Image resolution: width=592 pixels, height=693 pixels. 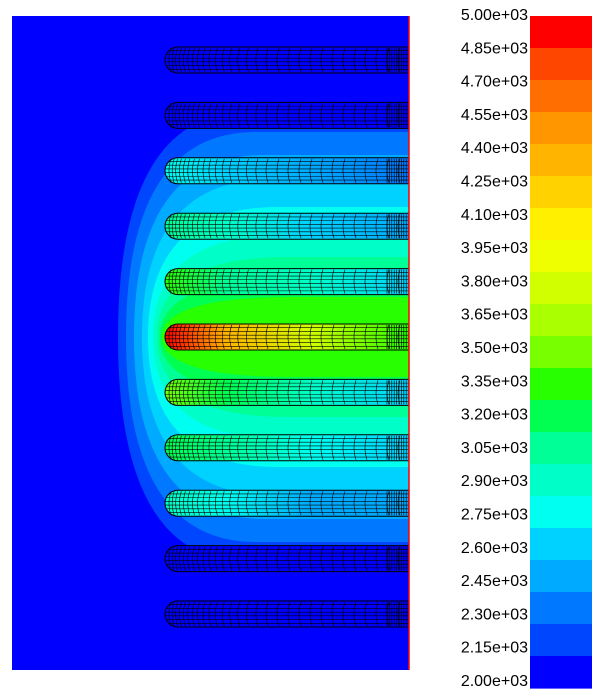 I want to click on colorbar-tick-label: 3.50e+03, so click(x=494, y=348).